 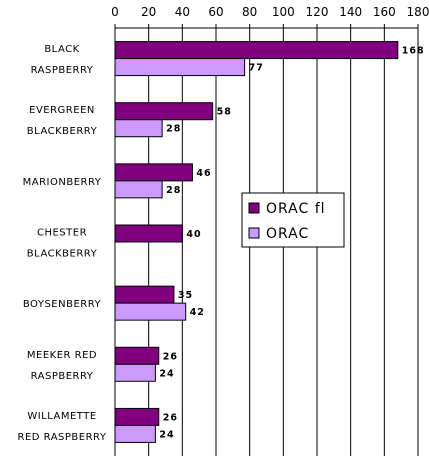 What do you see at coordinates (62, 233) in the screenshot?
I see `category-label: CHESTER` at bounding box center [62, 233].